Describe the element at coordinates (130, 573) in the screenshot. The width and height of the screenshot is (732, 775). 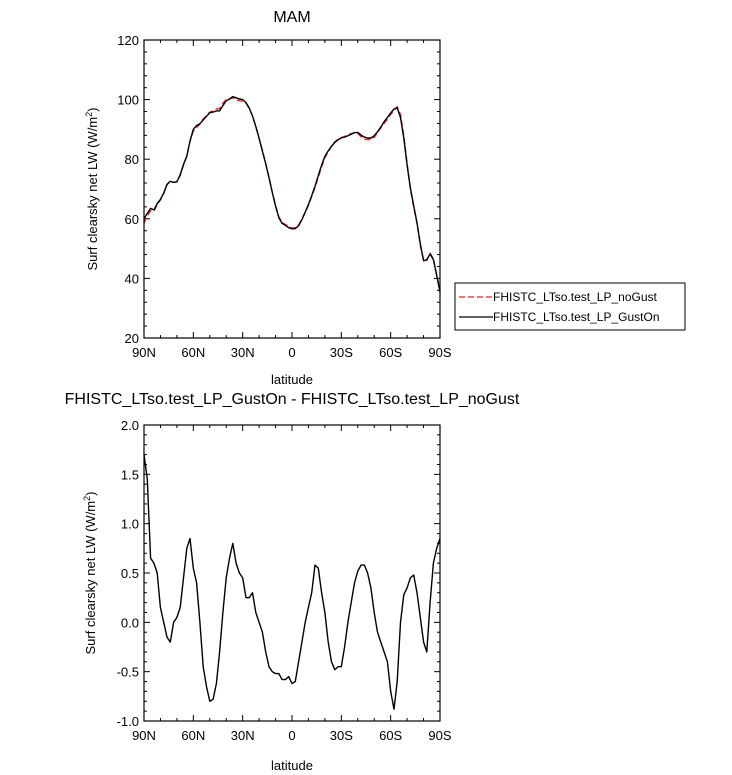
I see `bottom-y-tick-label: 0.5` at that location.